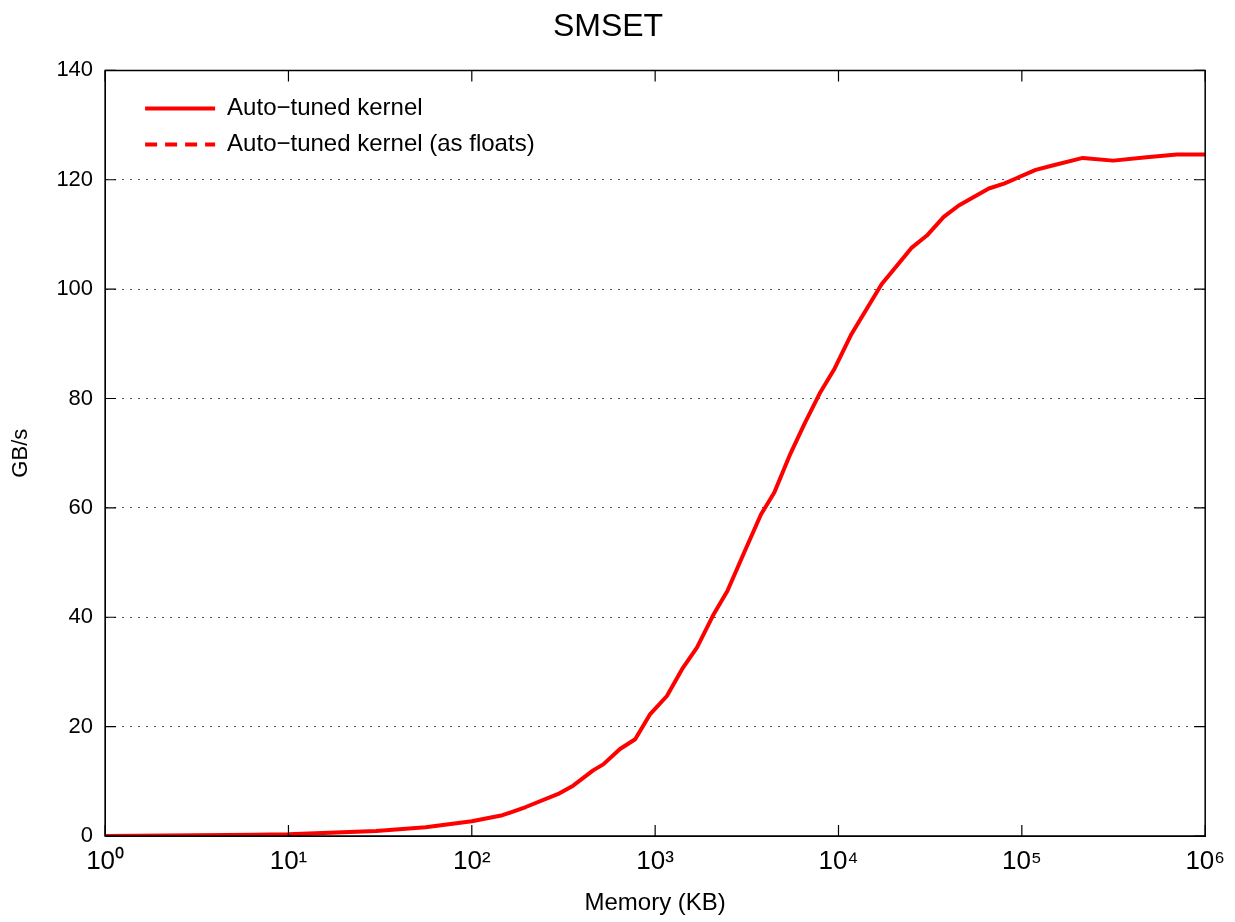 This screenshot has width=1235, height=922. Describe the element at coordinates (1021, 859) in the screenshot. I see `x-tick-label: 10⁵` at that location.